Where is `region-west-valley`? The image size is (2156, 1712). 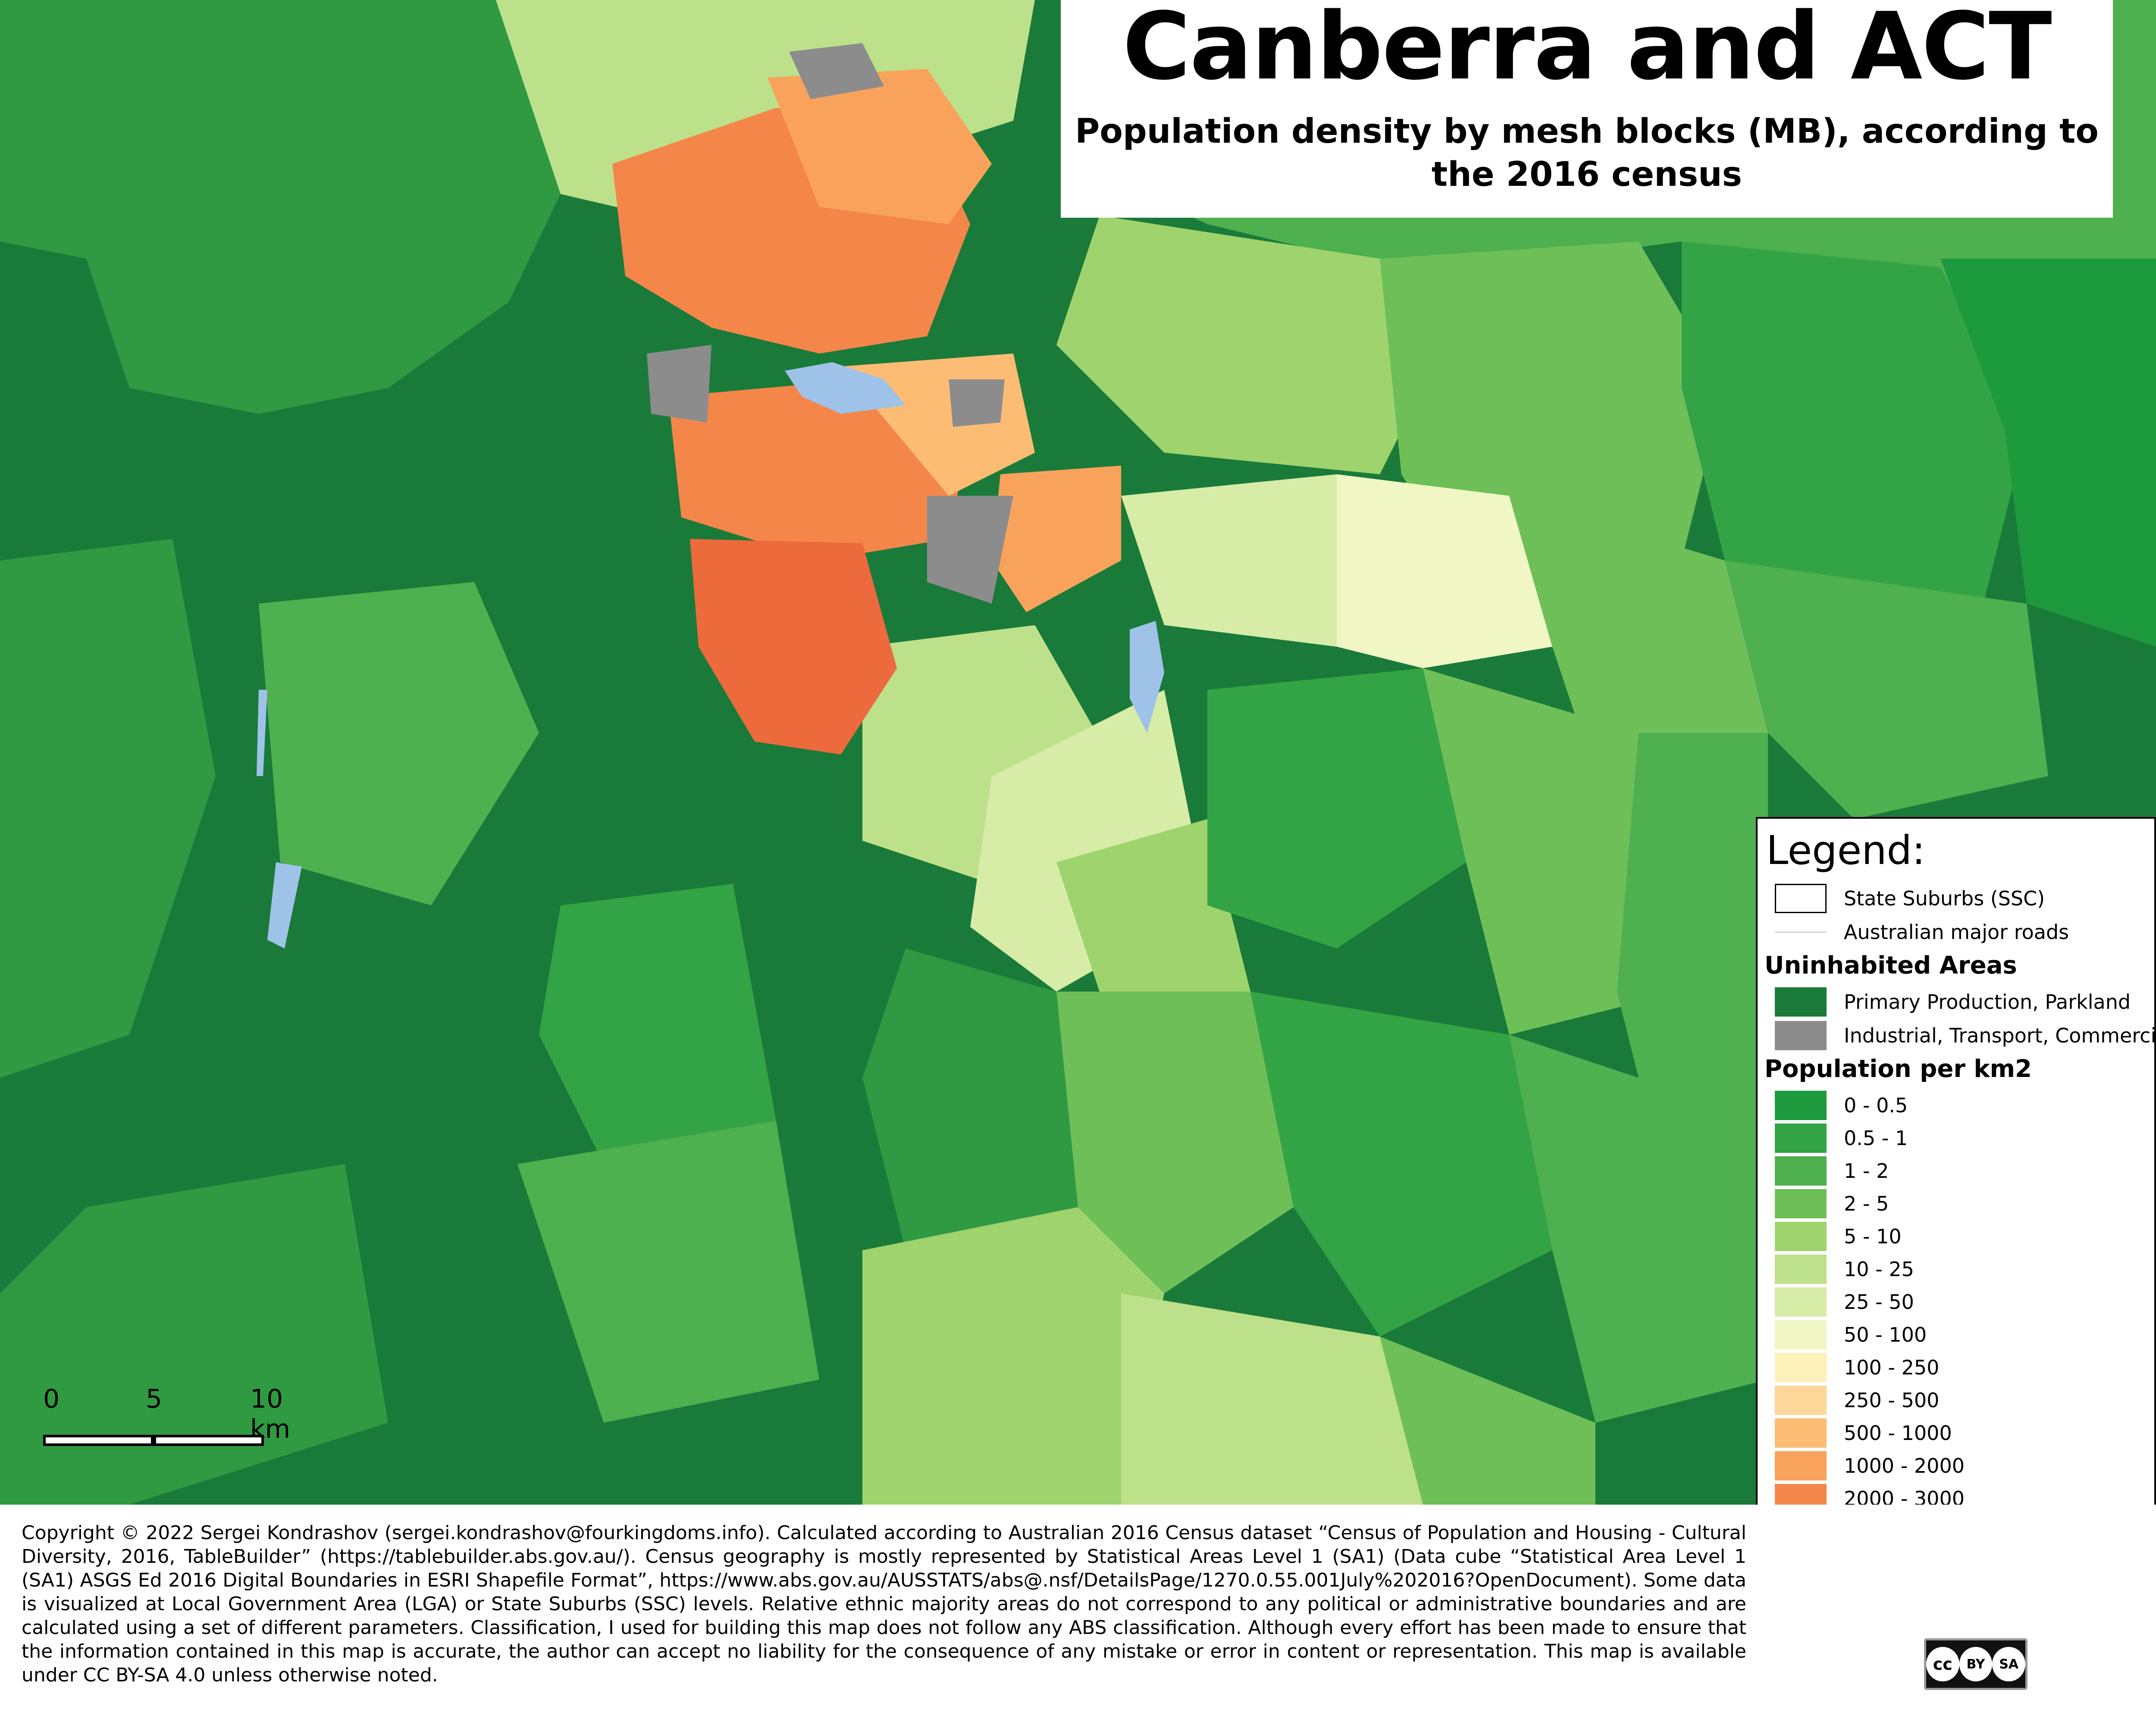
region-west-valley is located at coordinates (108, 809).